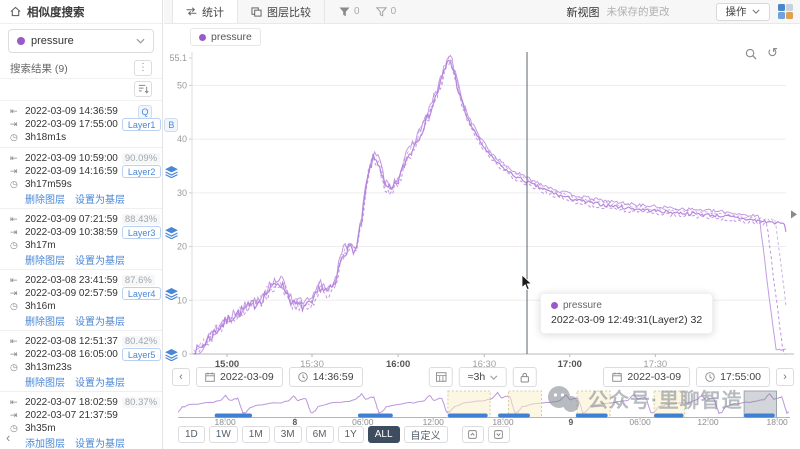 The image size is (800, 449). I want to click on window-mode-button, so click(440, 377).